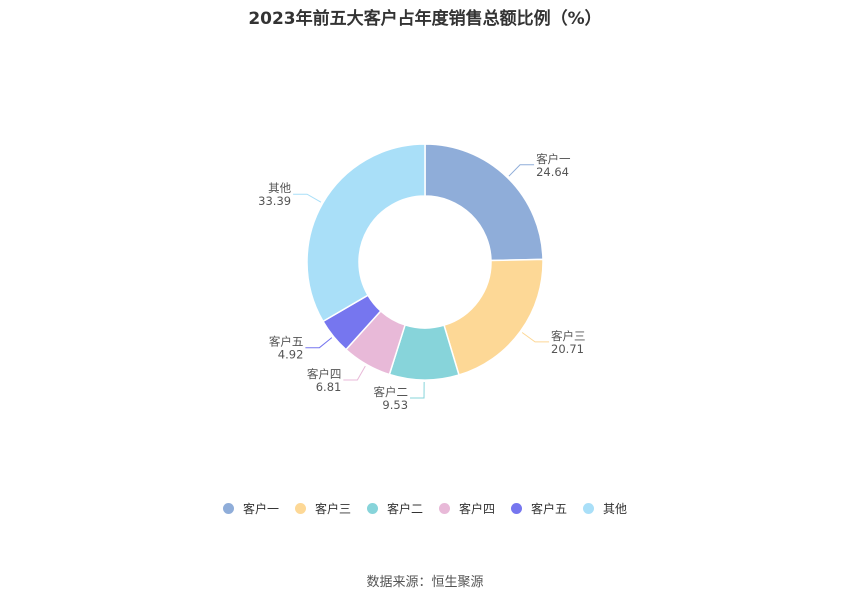 This screenshot has width=850, height=600. I want to click on legend-item-3: 客户二, so click(394, 508).